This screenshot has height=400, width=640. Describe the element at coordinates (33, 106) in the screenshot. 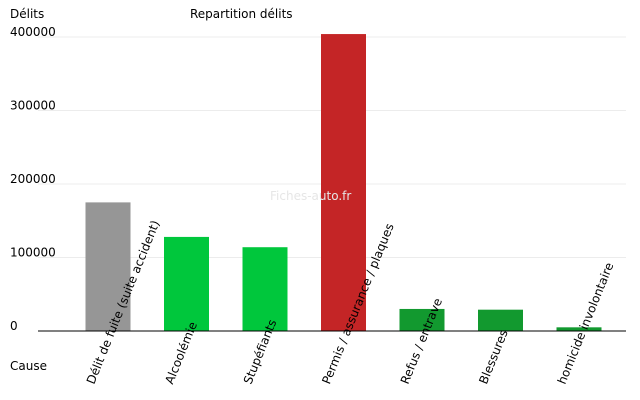

I see `y-tick-label: 300000` at that location.